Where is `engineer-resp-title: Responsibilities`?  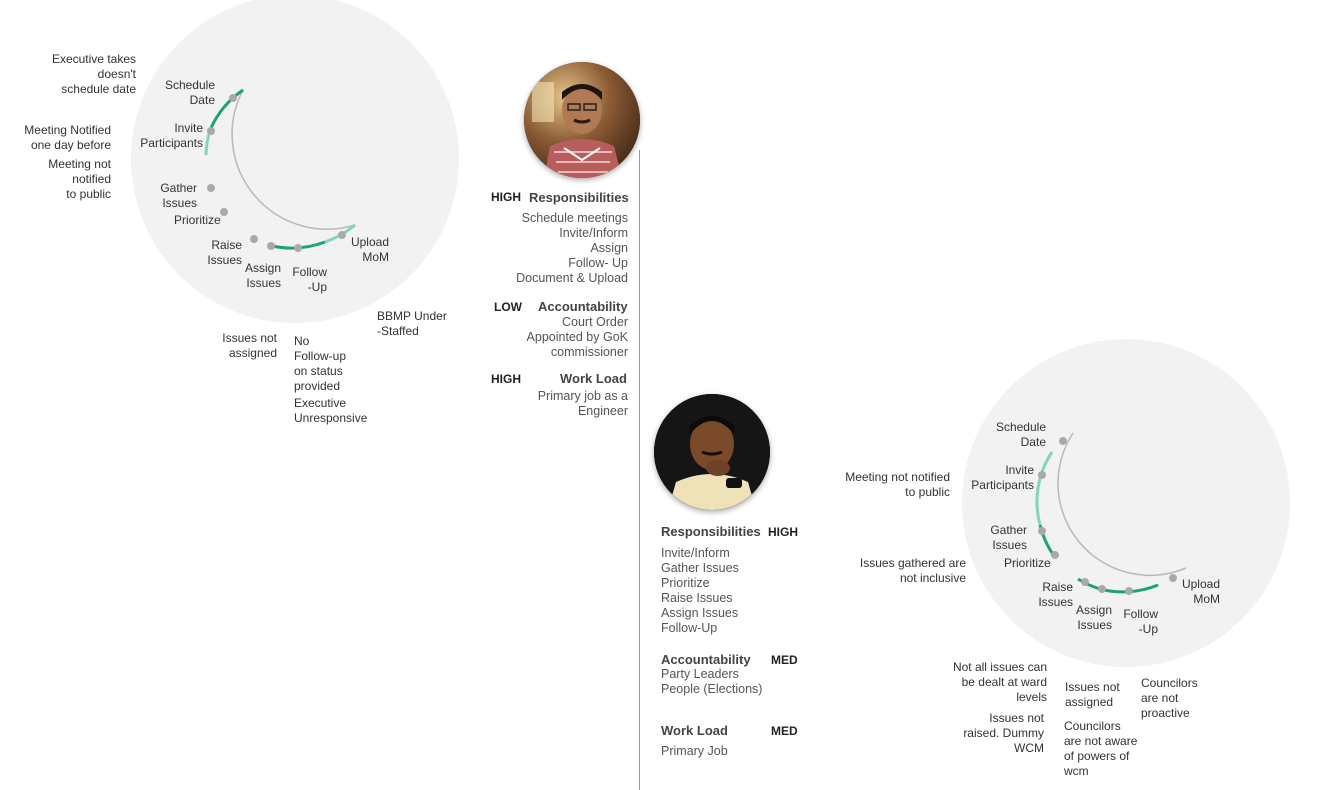 engineer-resp-title: Responsibilities is located at coordinates (579, 197).